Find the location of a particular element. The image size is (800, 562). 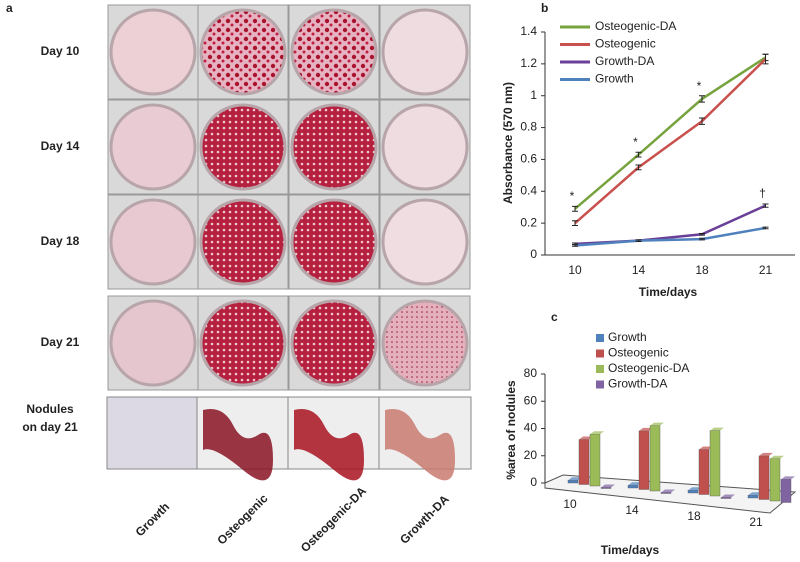

panel-letter: b is located at coordinates (544, 8).